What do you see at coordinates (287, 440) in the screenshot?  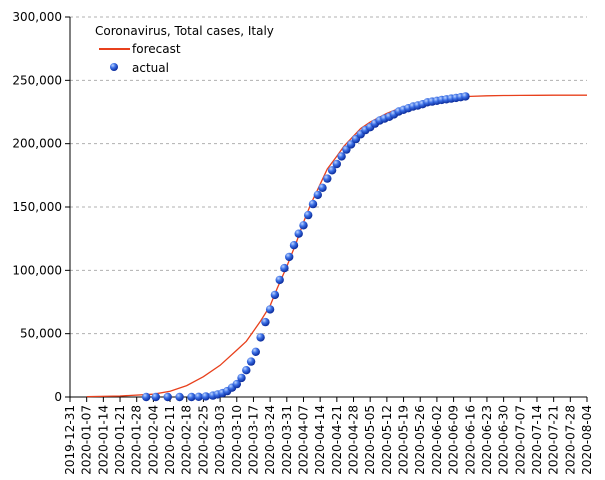 I see `x-tick-label: 2020-03-31` at bounding box center [287, 440].